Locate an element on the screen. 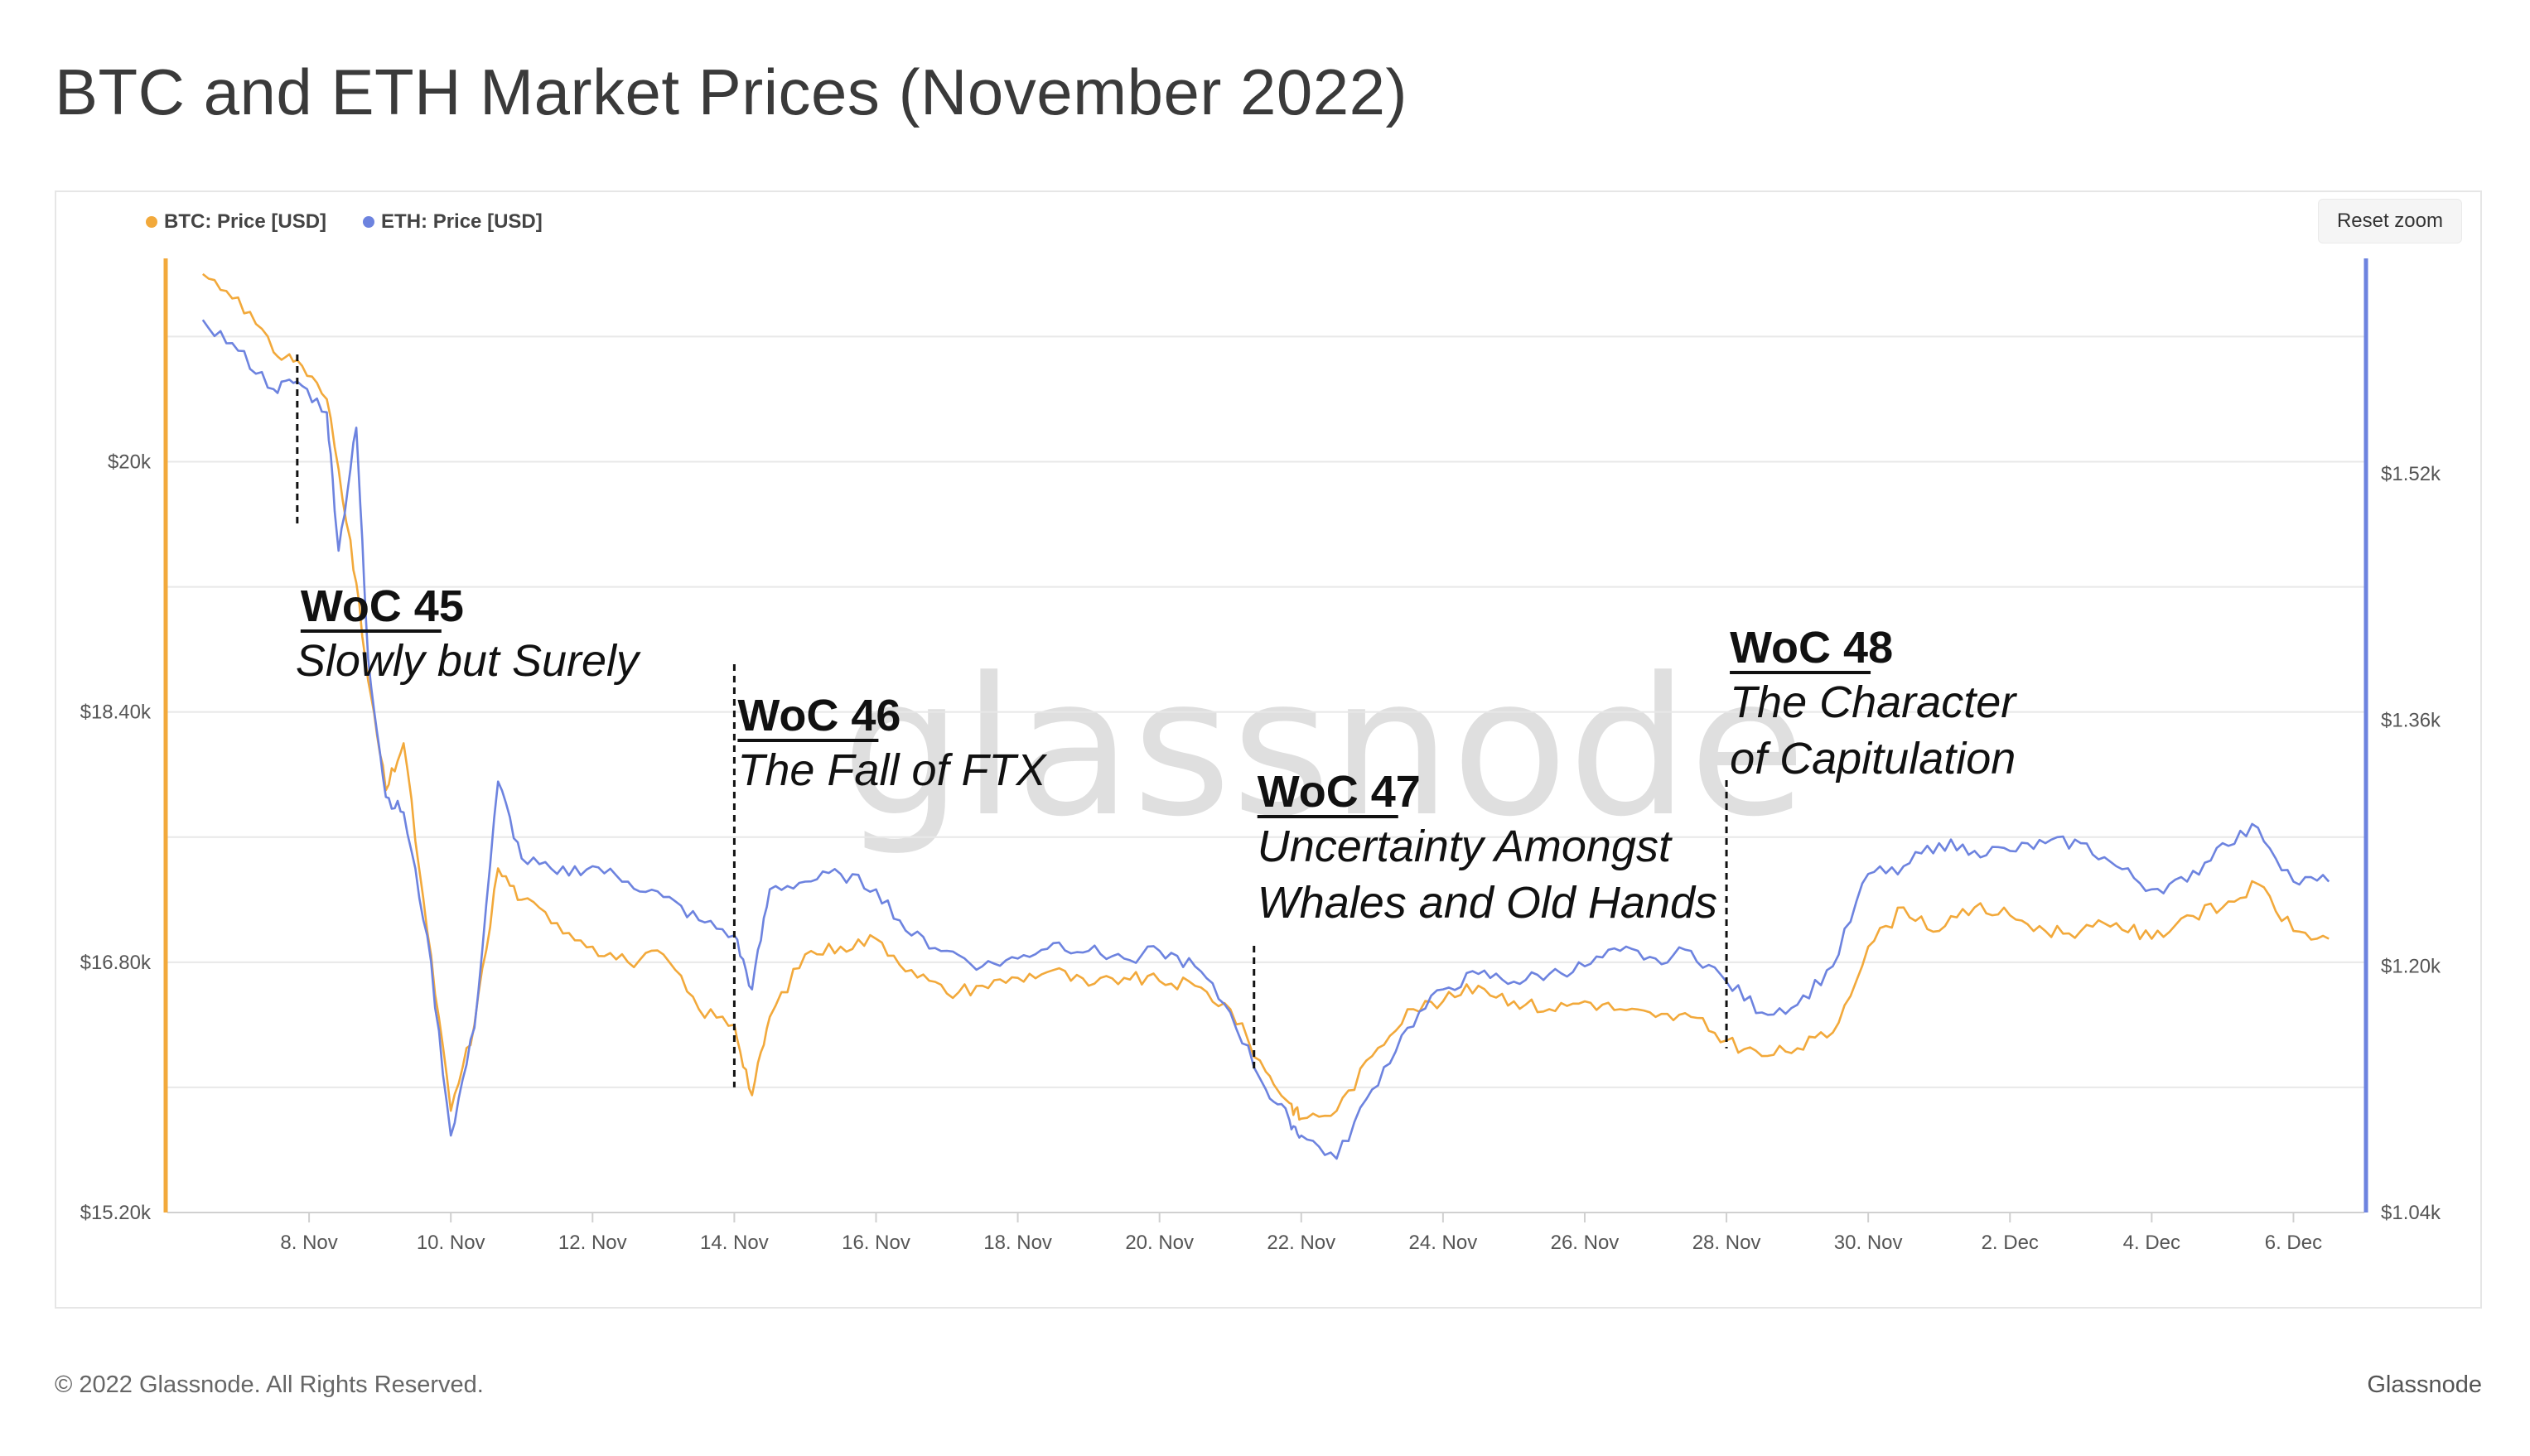 The image size is (2530, 1456). annotation-title: WoC 48 is located at coordinates (1811, 648).